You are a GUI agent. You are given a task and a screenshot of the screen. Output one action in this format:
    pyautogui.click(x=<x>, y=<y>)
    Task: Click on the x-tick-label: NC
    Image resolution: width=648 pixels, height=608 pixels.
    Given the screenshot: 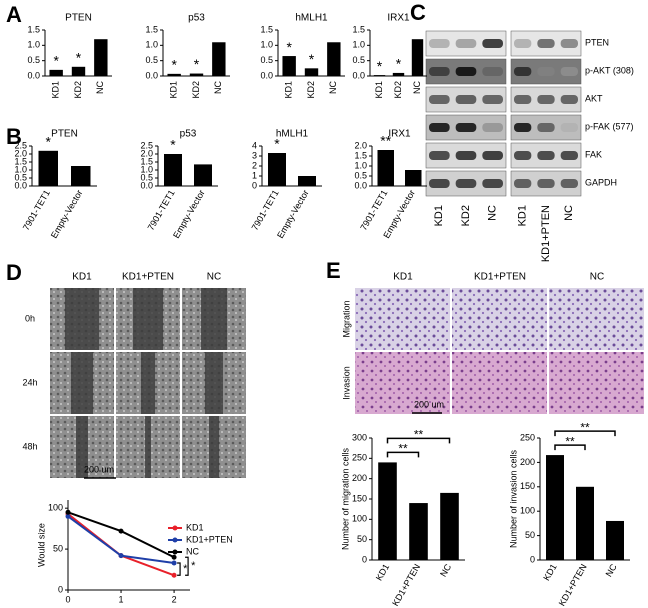 What is the action you would take?
    pyautogui.click(x=218, y=87)
    